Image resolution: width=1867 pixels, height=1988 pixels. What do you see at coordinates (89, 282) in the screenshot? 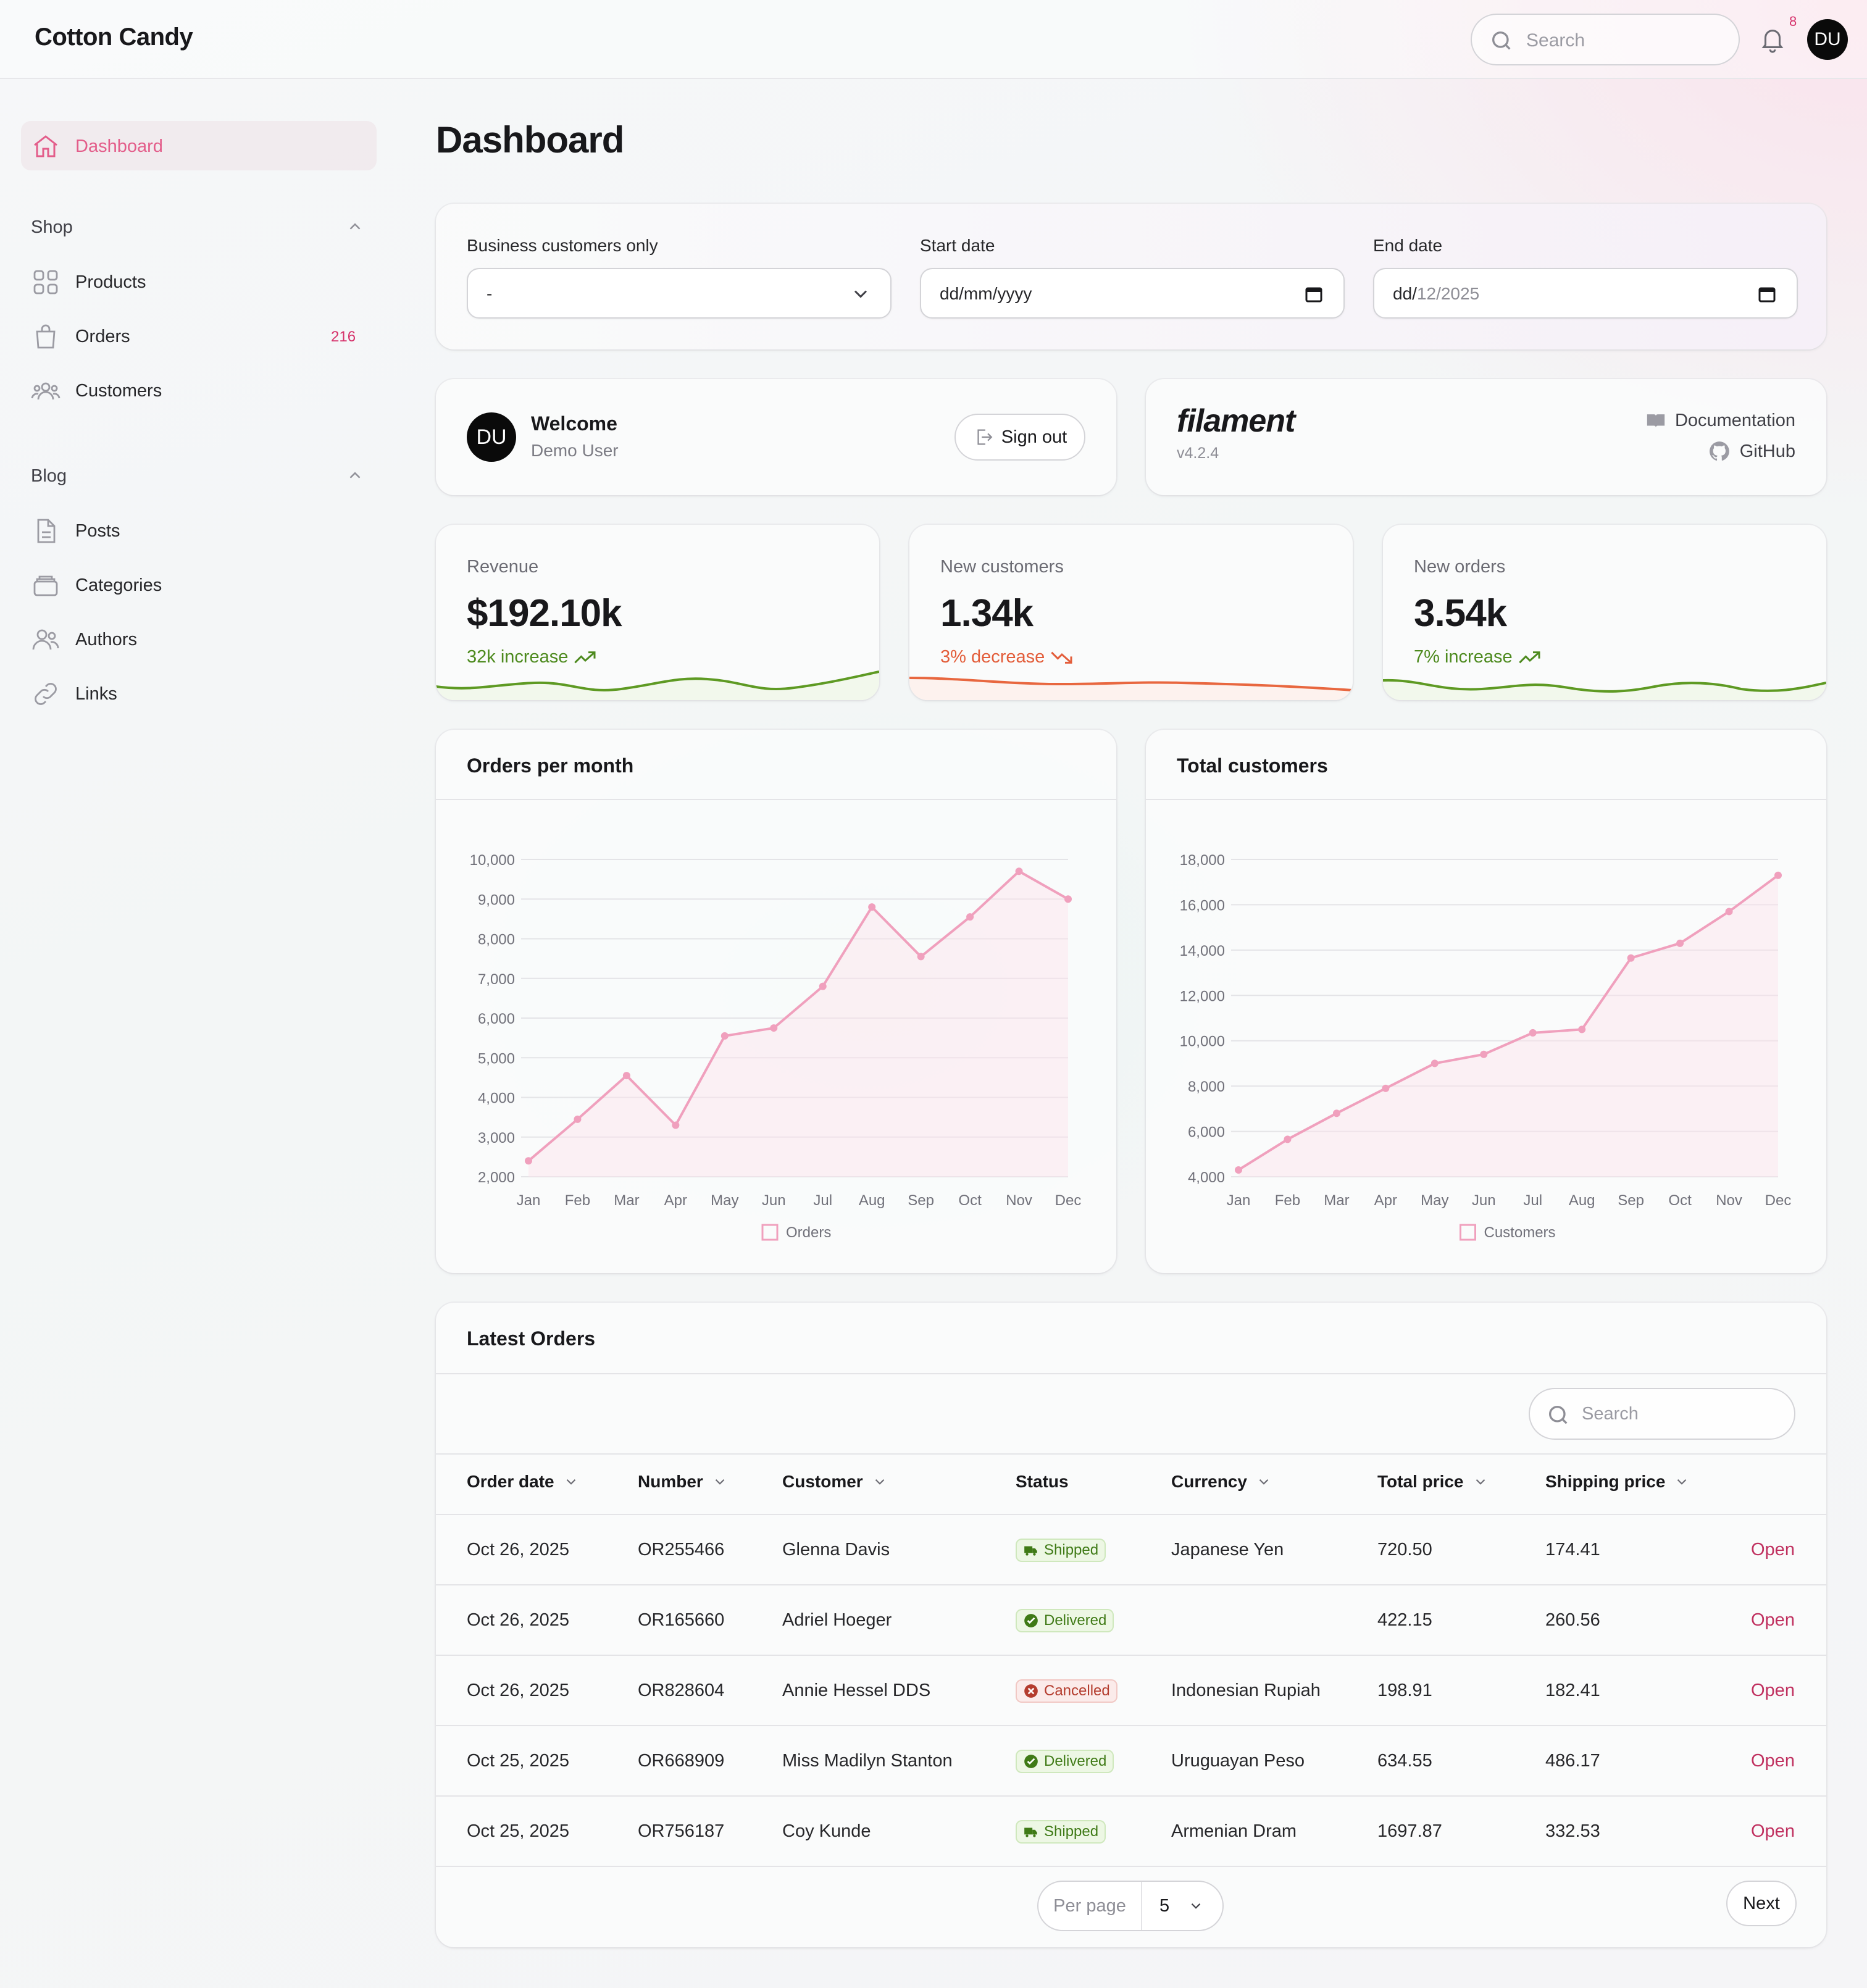
I see `sidebar-item-products: Products` at bounding box center [89, 282].